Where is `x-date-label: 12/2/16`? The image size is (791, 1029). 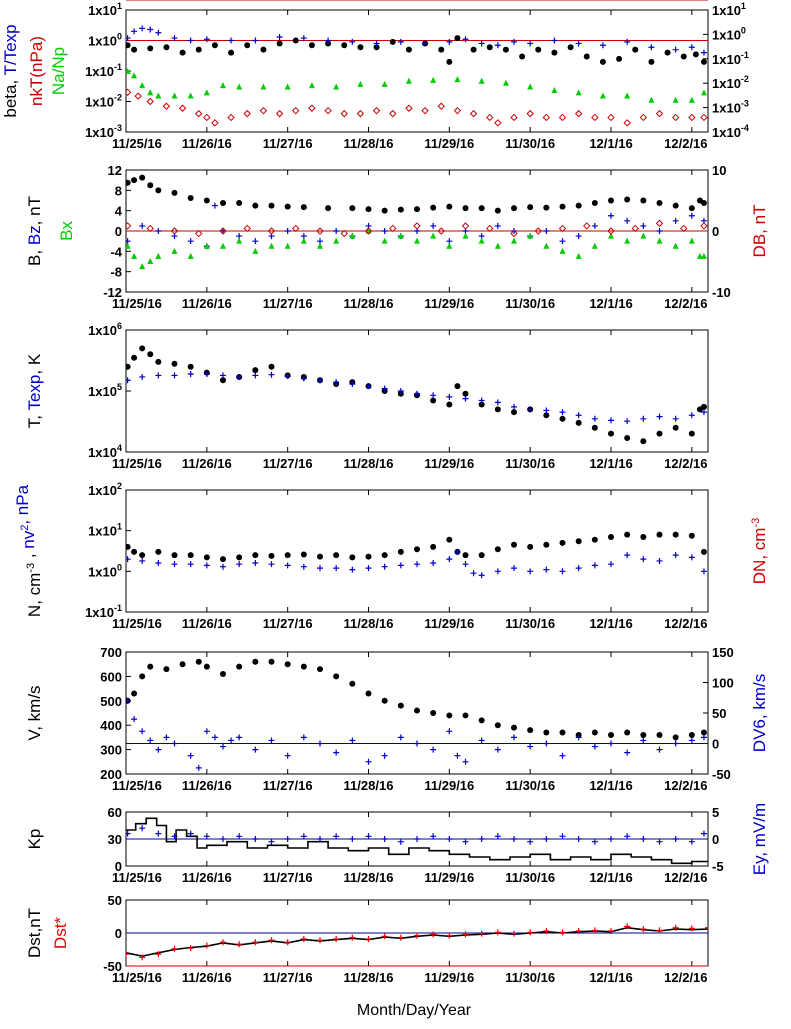
x-date-label: 12/2/16 is located at coordinates (685, 877).